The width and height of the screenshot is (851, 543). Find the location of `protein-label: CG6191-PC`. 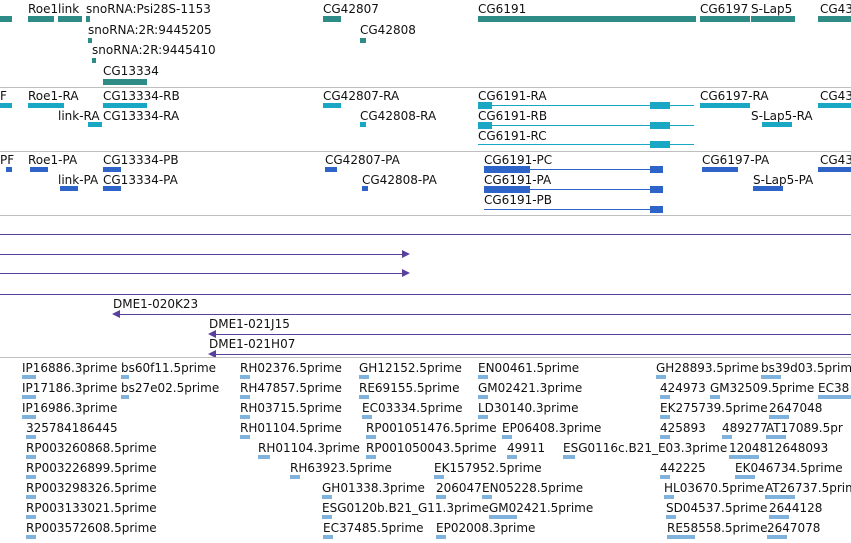

protein-label: CG6191-PC is located at coordinates (518, 160).